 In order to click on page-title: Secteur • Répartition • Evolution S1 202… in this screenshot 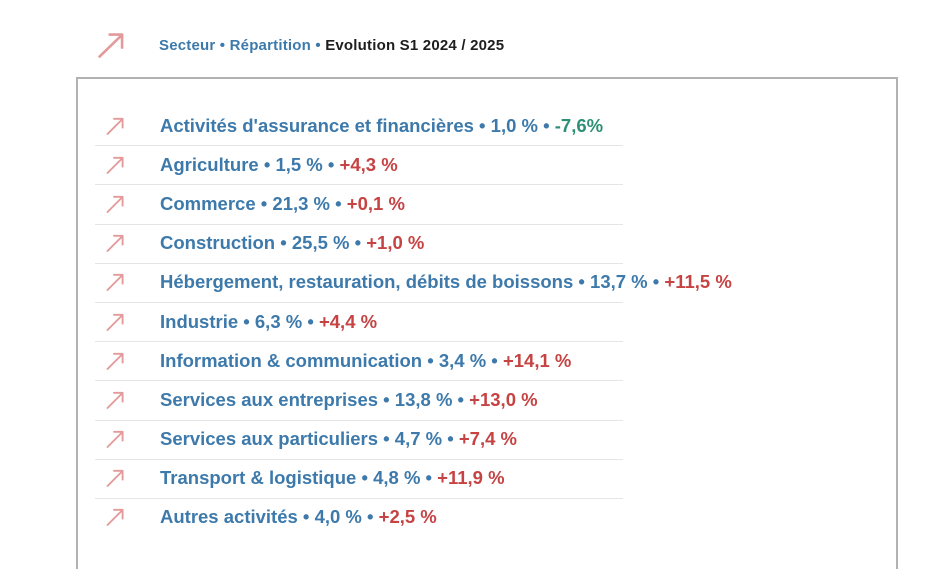, I will do `click(331, 45)`.